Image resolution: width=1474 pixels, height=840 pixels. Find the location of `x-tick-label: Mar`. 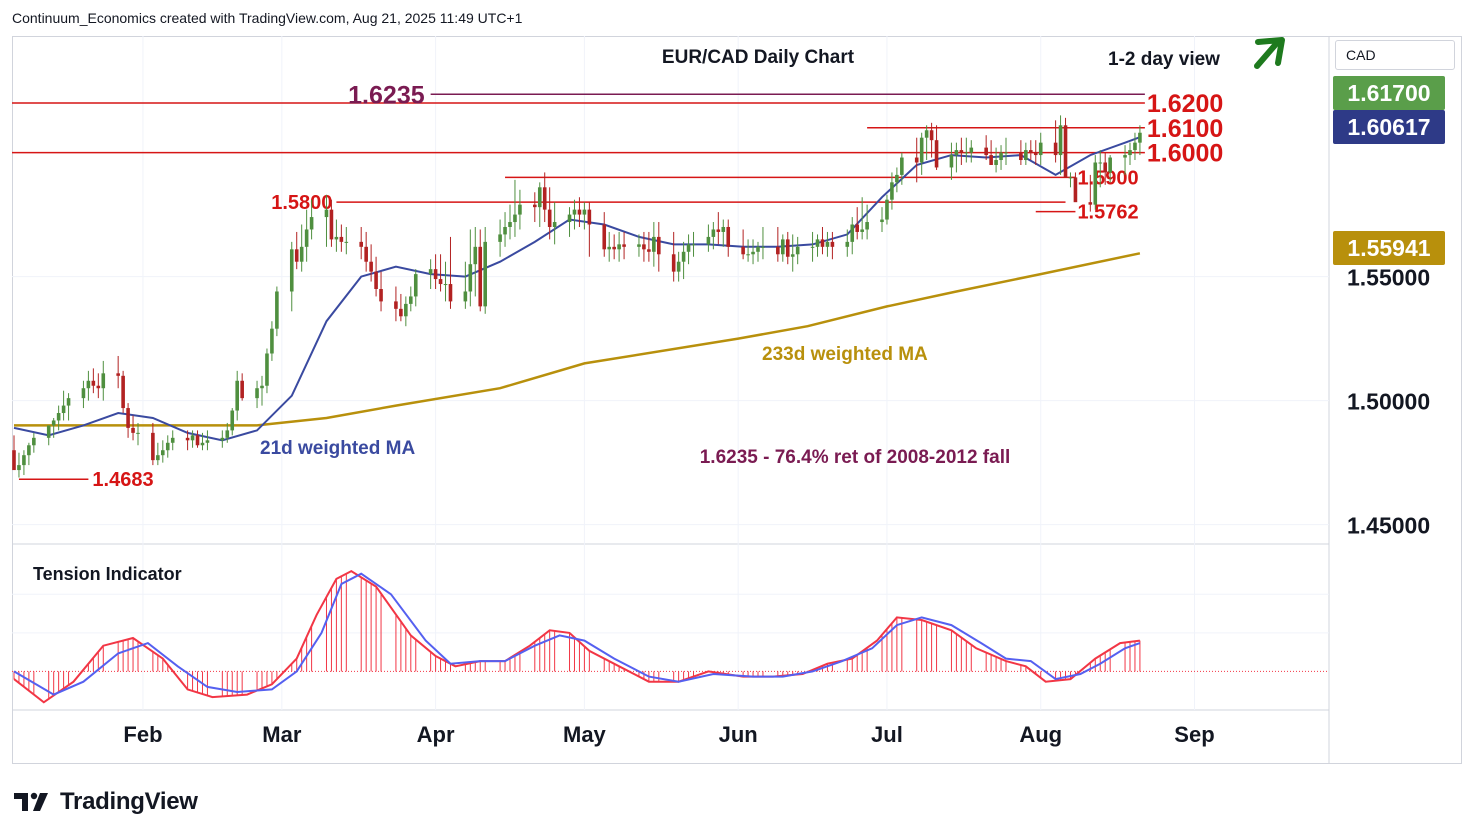

x-tick-label: Mar is located at coordinates (282, 734).